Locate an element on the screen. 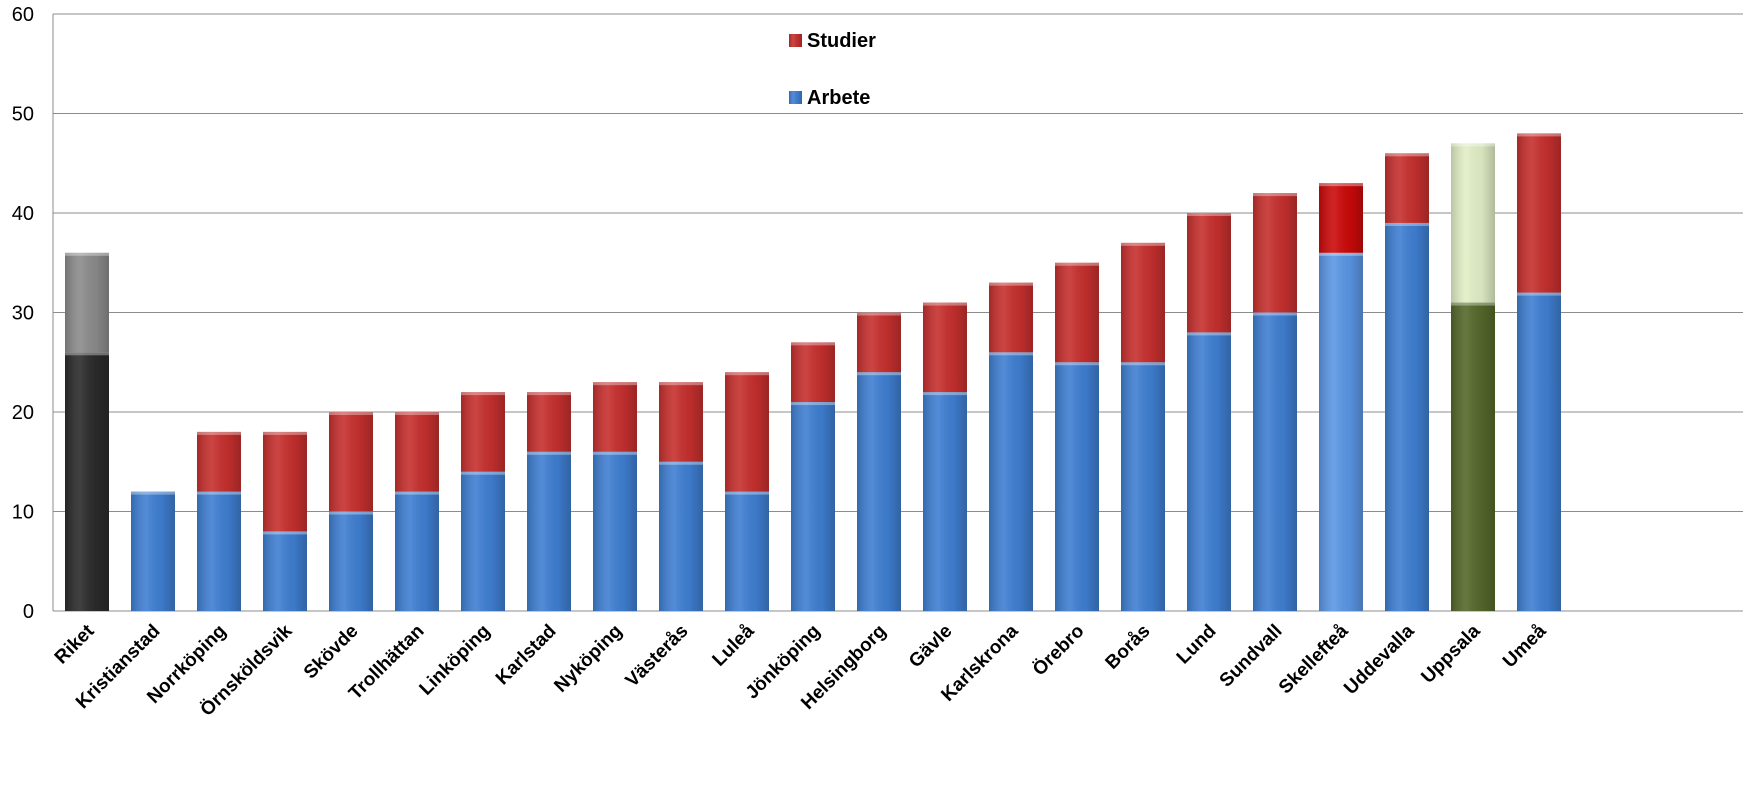 The image size is (1743, 803). y-tick-label: 50 is located at coordinates (23, 115).